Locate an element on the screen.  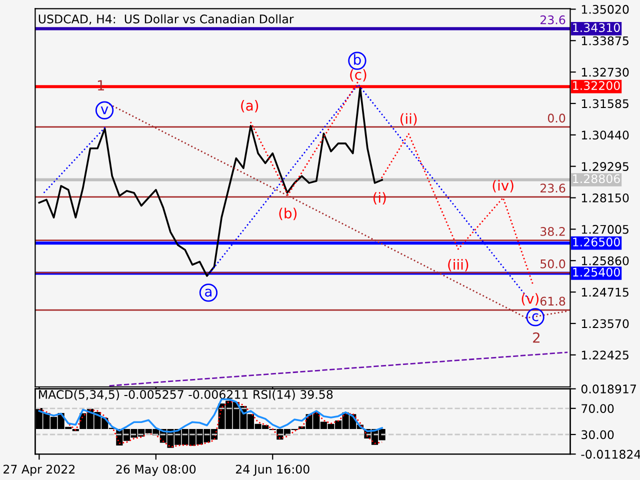
line-series is located at coordinates (210, 424).